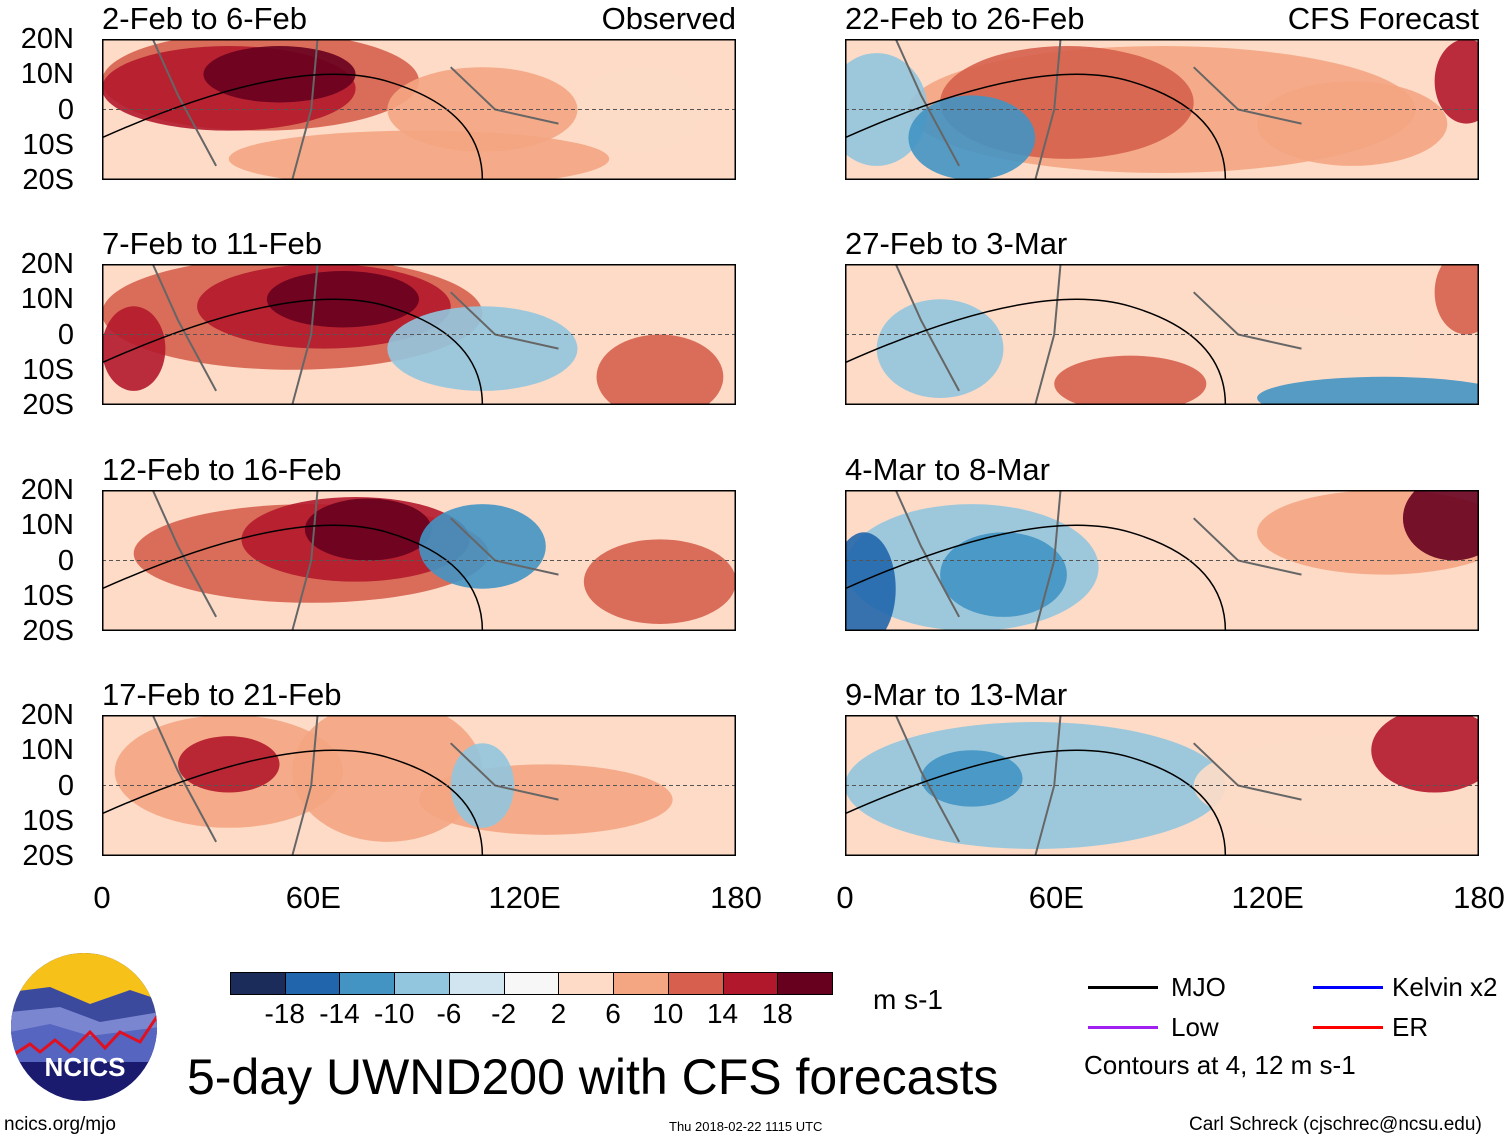  What do you see at coordinates (558, 1013) in the screenshot?
I see `colorbar-label: 2` at bounding box center [558, 1013].